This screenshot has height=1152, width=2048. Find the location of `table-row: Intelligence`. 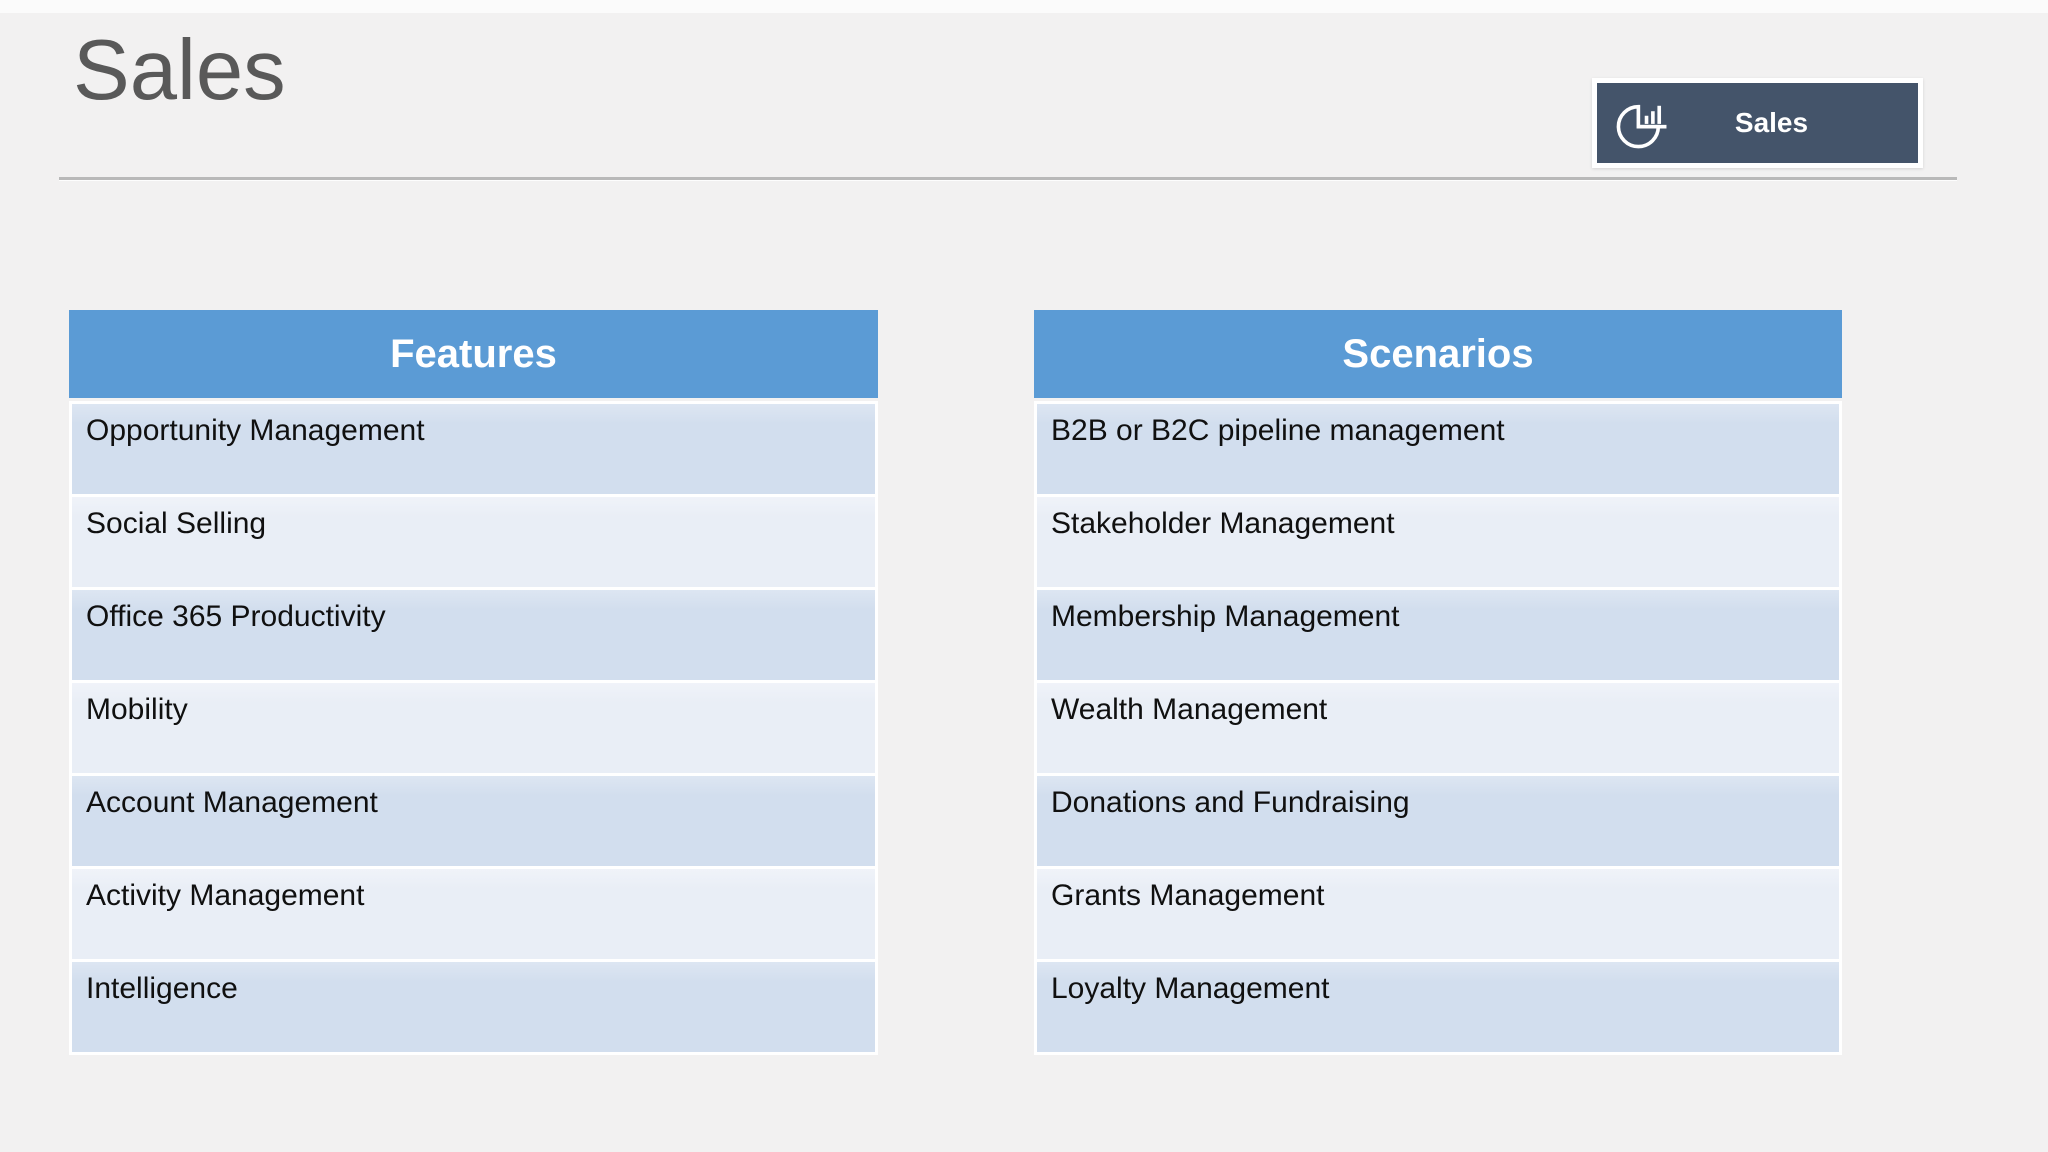

table-row: Intelligence is located at coordinates (473, 1007).